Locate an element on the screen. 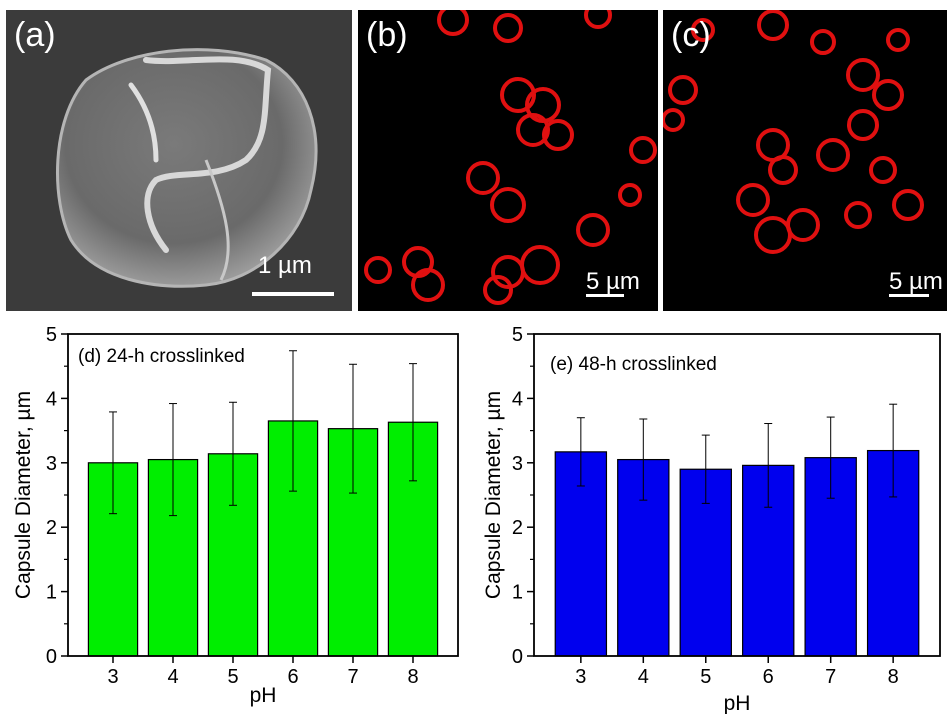 Image resolution: width=947 pixels, height=714 pixels. chart-d-y-tick-label: 3 is located at coordinates (51, 464).